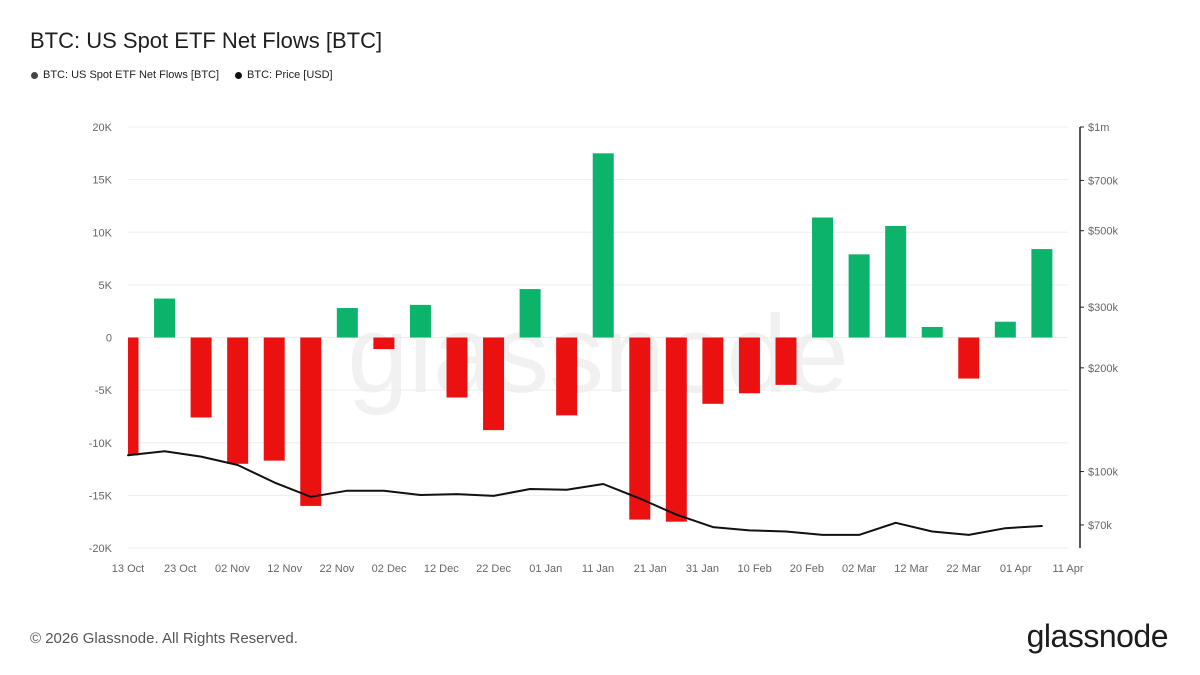  What do you see at coordinates (1103, 232) in the screenshot?
I see `y-right-tick-label: $500k` at bounding box center [1103, 232].